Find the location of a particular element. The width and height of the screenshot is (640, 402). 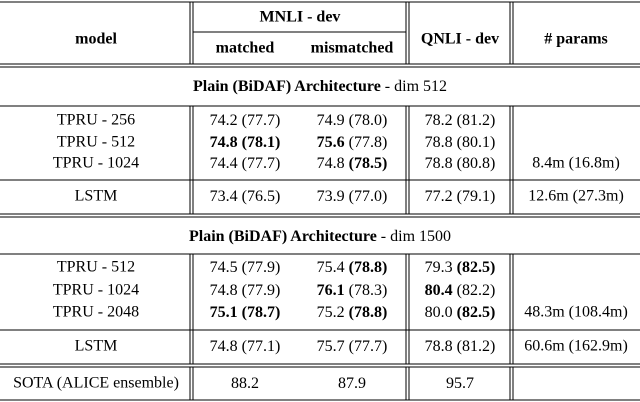

cell-value: 88.2 is located at coordinates (245, 383).